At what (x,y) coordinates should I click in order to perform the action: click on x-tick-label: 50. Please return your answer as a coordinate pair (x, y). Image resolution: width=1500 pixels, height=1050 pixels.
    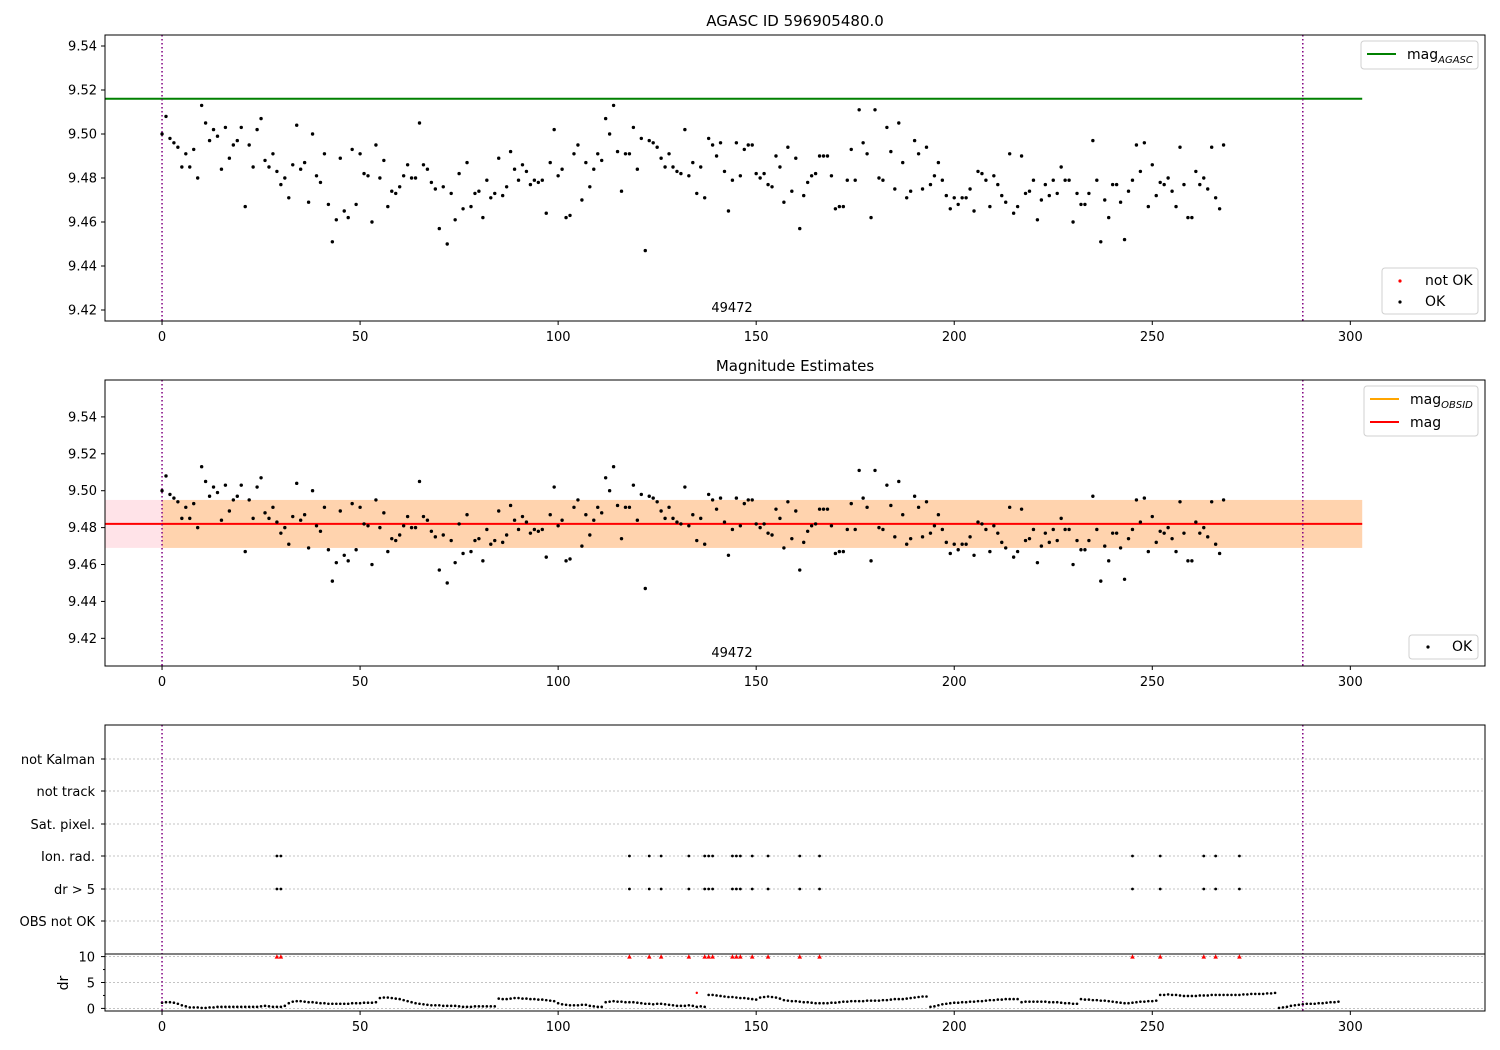
    Looking at the image, I should click on (360, 1027).